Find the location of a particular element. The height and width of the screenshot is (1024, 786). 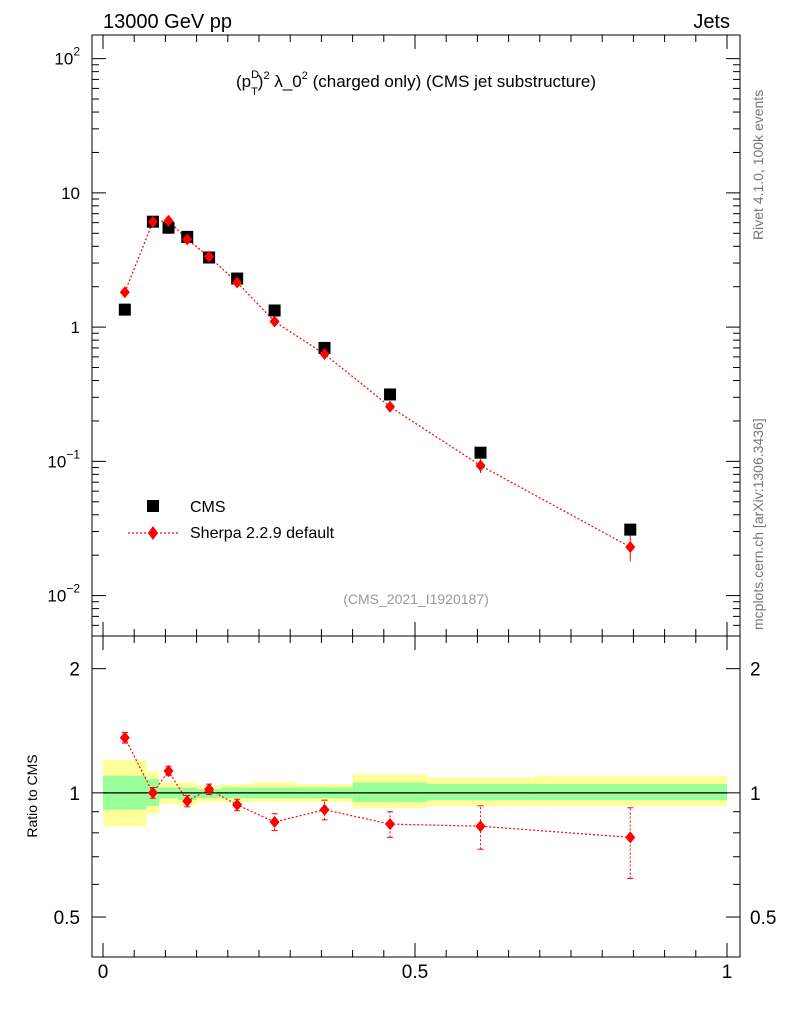

main-y-tick-label: 1 is located at coordinates (75, 327).